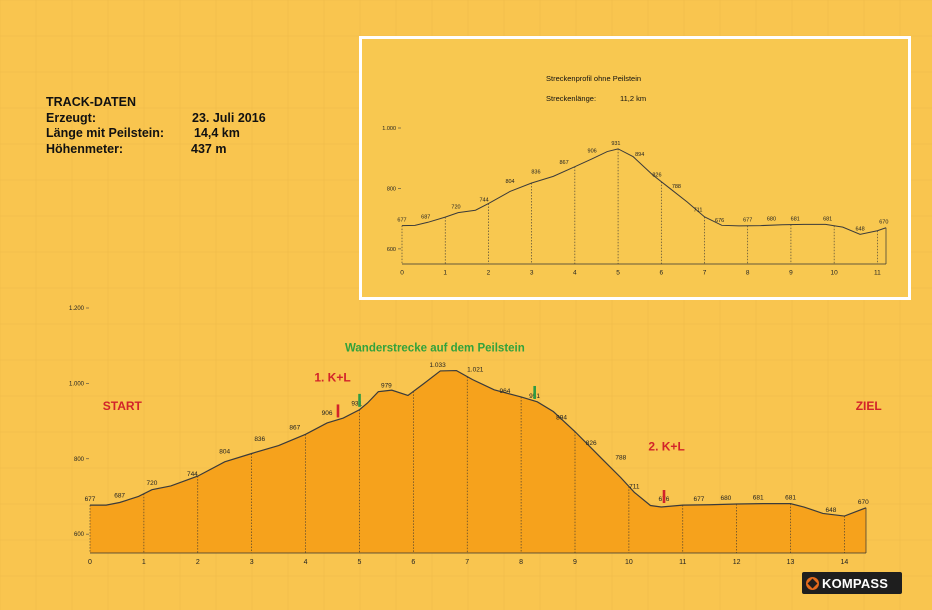 The height and width of the screenshot is (610, 932). I want to click on x-tick-label: 7, so click(467, 562).